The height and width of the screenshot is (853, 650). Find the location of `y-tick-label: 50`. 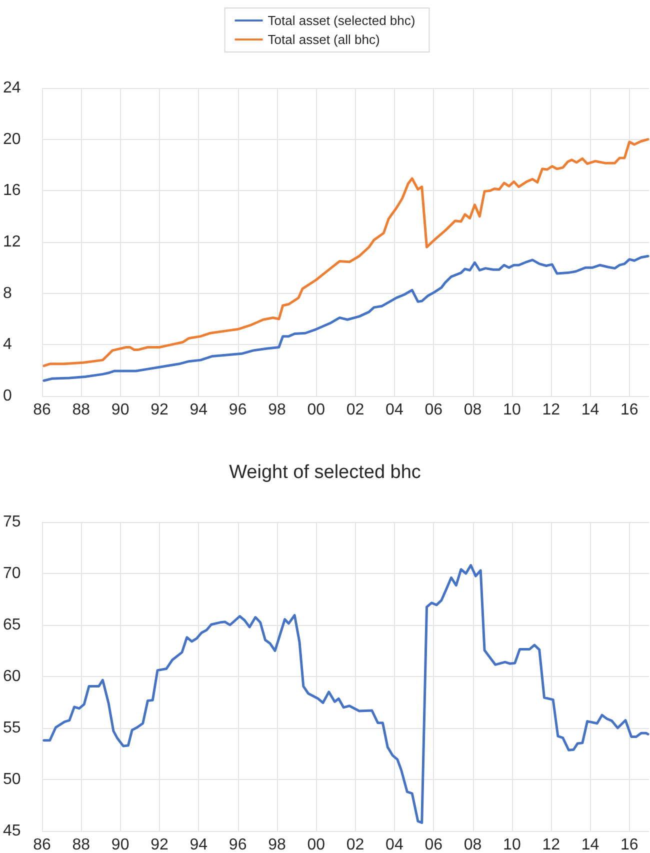

y-tick-label: 50 is located at coordinates (12, 779).